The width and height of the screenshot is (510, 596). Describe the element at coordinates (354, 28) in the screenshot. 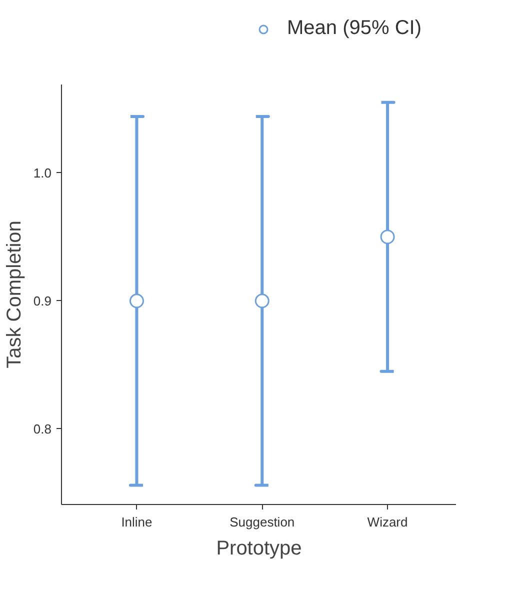

I see `legend-label: Mean (95% CI)` at that location.